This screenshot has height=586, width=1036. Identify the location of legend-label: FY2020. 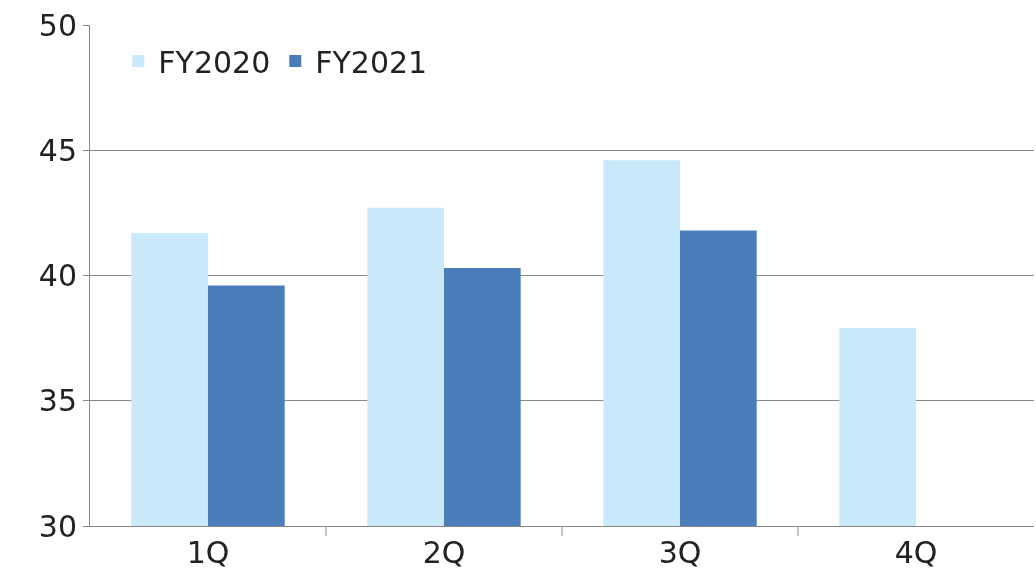
(214, 62).